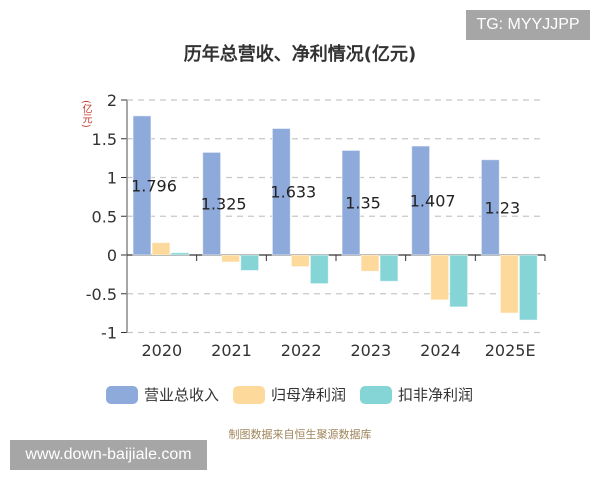 The height and width of the screenshot is (480, 600). Describe the element at coordinates (370, 350) in the screenshot. I see `x-tick-label: 2023` at that location.